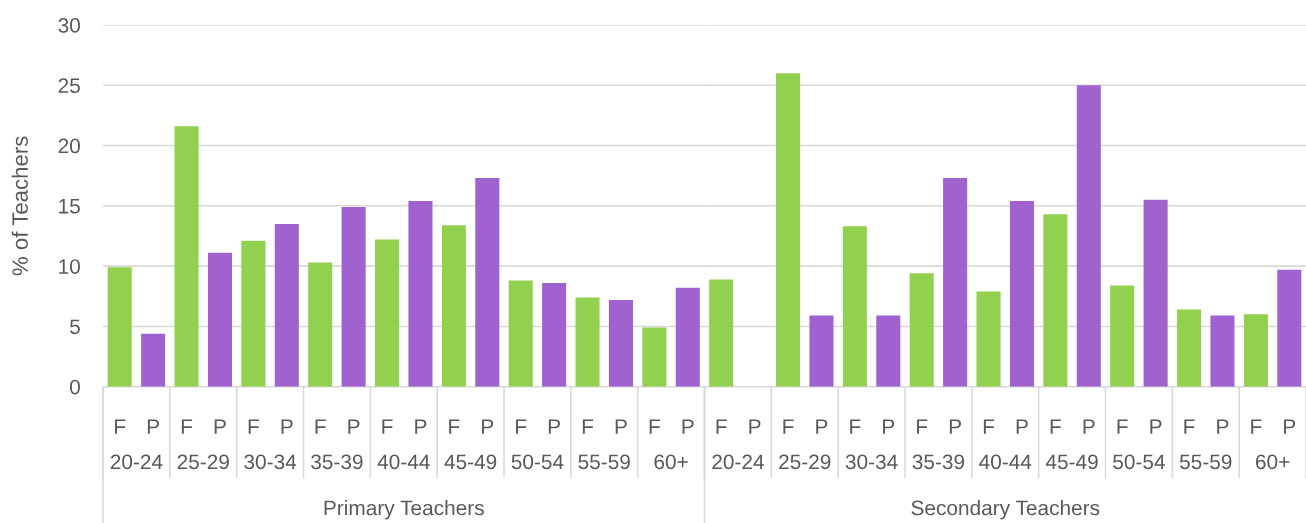  Describe the element at coordinates (1005, 509) in the screenshot. I see `x-axis-title: Secondary Teachers` at that location.